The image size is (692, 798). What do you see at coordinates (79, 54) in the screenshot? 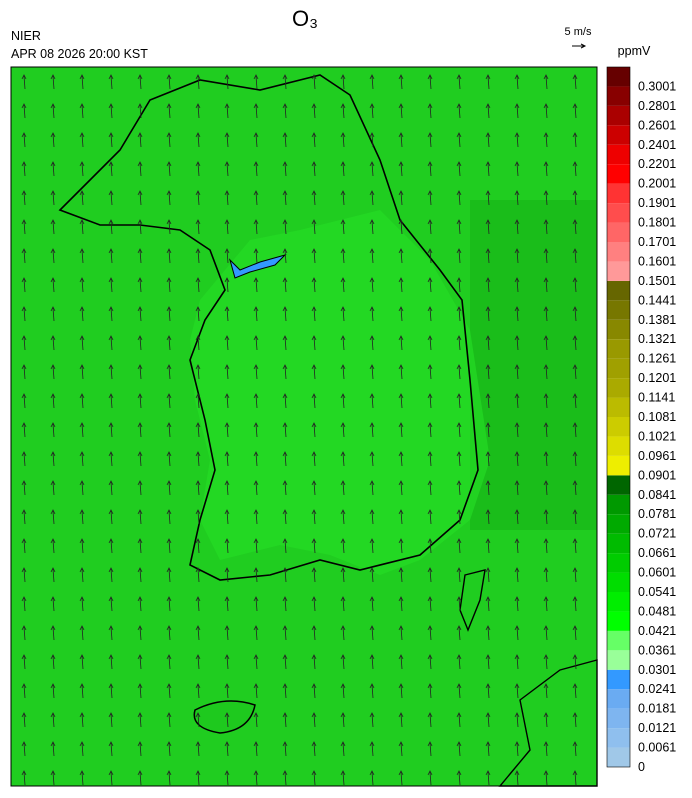
I see `datetime: APR 08 2026 20:00 KST` at bounding box center [79, 54].